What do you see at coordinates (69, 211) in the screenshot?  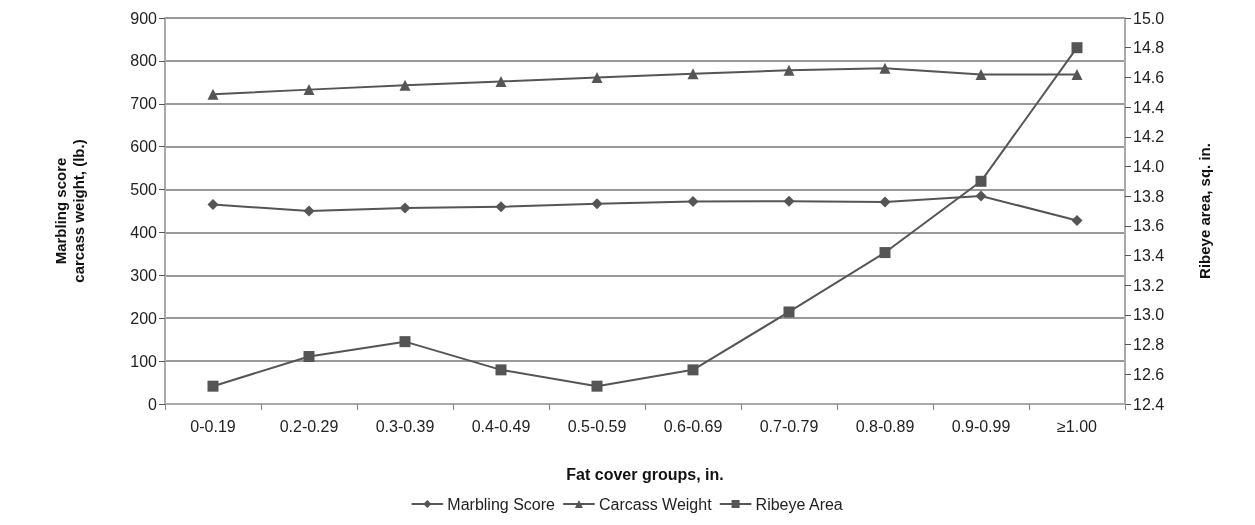 I see `y-axis-title: Marbling score carcass weight, (lb.)` at bounding box center [69, 211].